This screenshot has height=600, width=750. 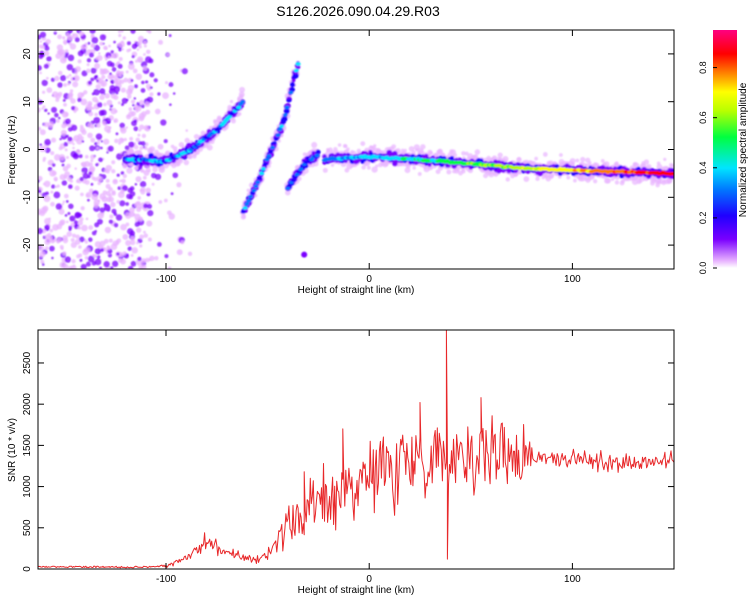 What do you see at coordinates (27, 569) in the screenshot?
I see `y-tick-label: 0` at bounding box center [27, 569].